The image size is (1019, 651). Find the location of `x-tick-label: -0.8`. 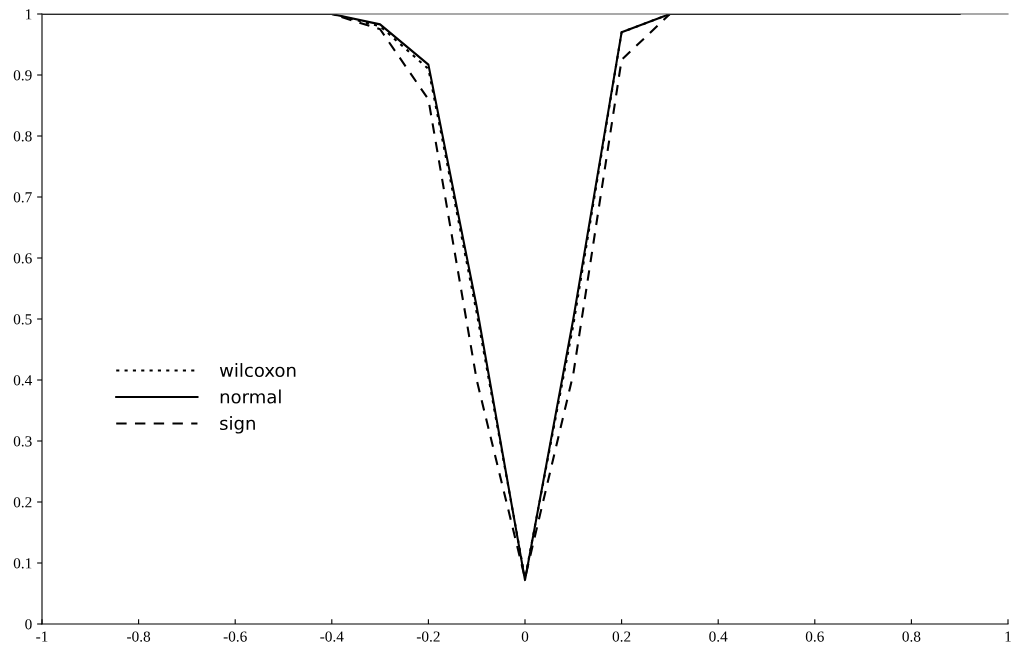

x-tick-label: -0.8 is located at coordinates (139, 636).